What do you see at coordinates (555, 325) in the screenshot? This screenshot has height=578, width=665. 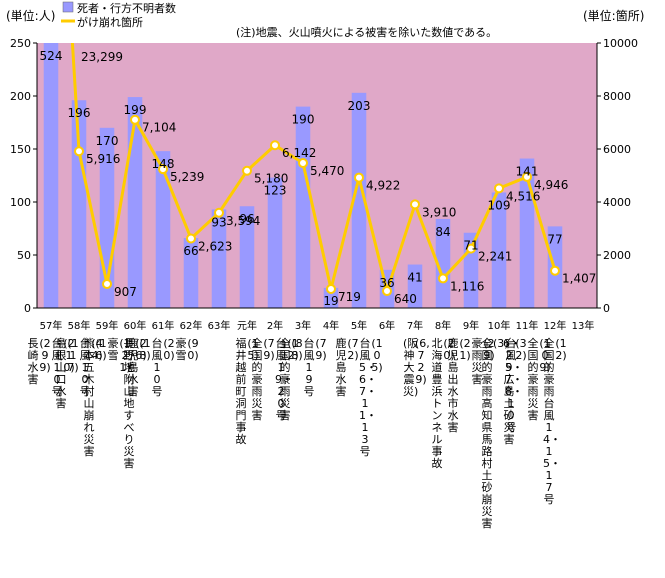 I see `x-tick-label: 12年` at bounding box center [555, 325].